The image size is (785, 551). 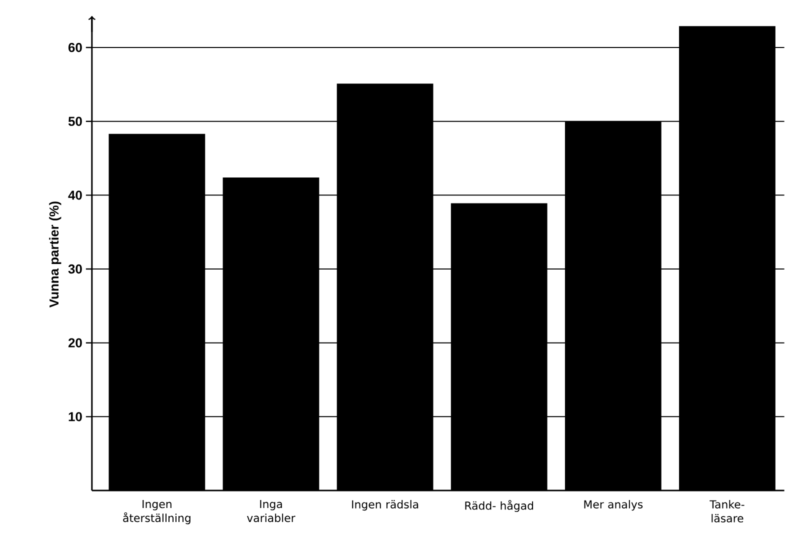 What do you see at coordinates (75, 269) in the screenshot?
I see `y-tick-label: 30` at bounding box center [75, 269].